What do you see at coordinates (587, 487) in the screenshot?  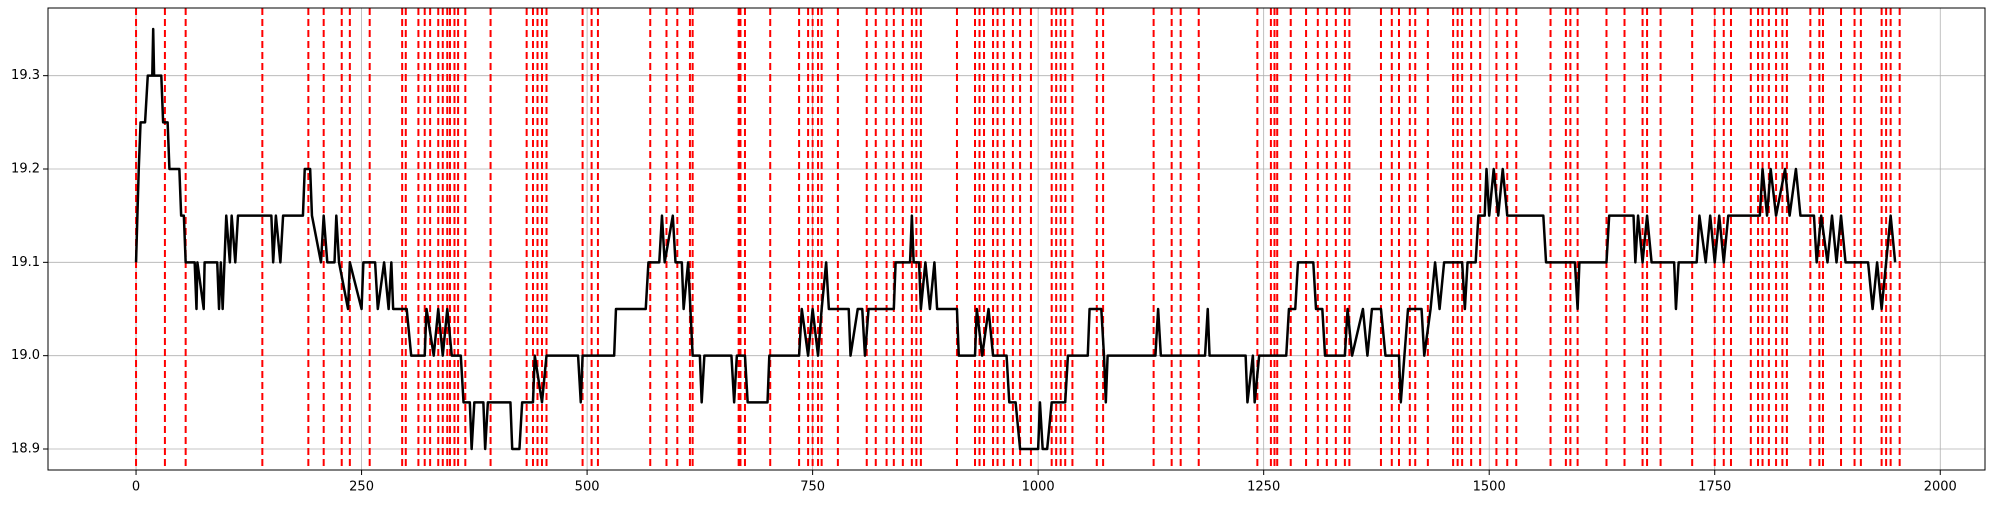 I see `x-tick-label: 500` at bounding box center [587, 487].